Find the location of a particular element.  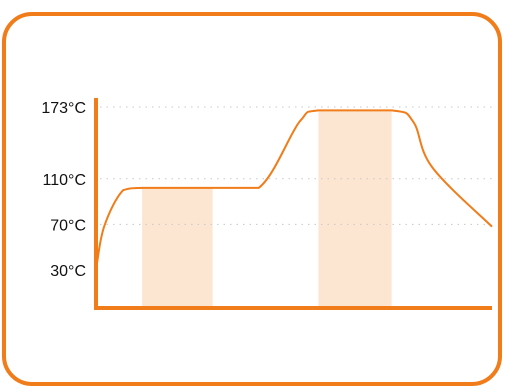

y-tick-label-70: 70°C is located at coordinates (68, 225).